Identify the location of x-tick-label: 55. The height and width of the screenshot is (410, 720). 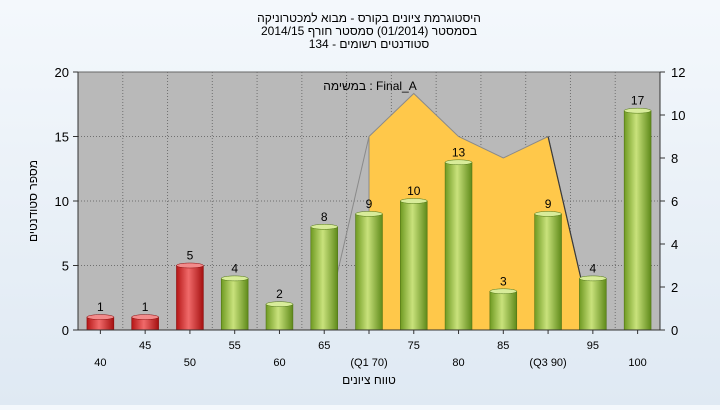
(235, 346).